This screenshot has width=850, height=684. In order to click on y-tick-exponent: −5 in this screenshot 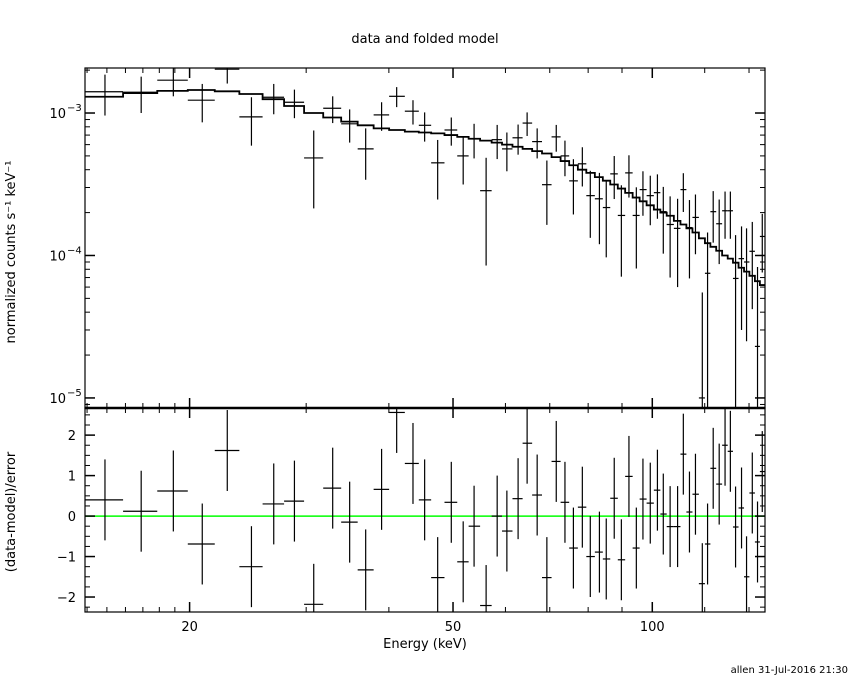, I will do `click(74, 393)`.